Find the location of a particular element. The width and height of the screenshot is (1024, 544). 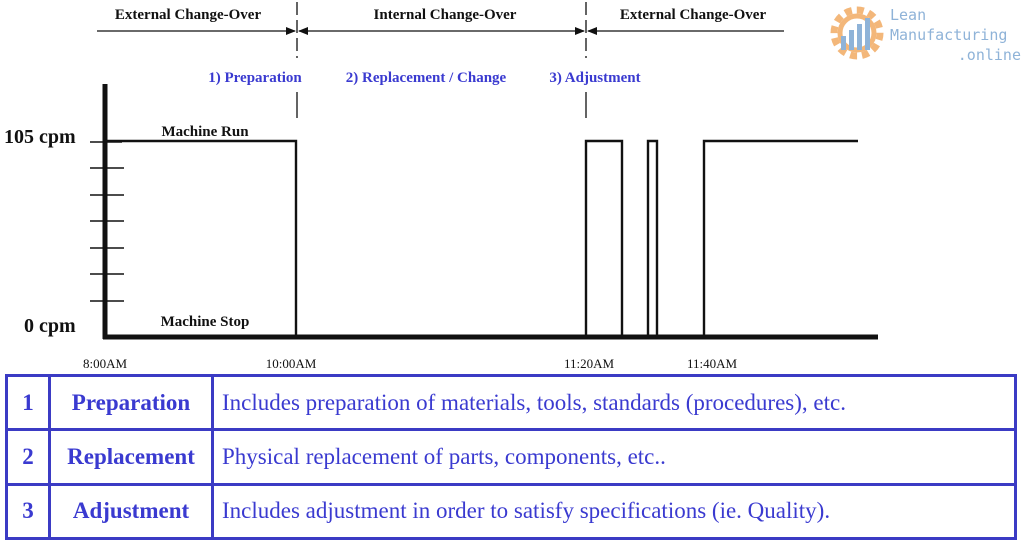

phase-label-external-after: External Change-Over is located at coordinates (693, 15).